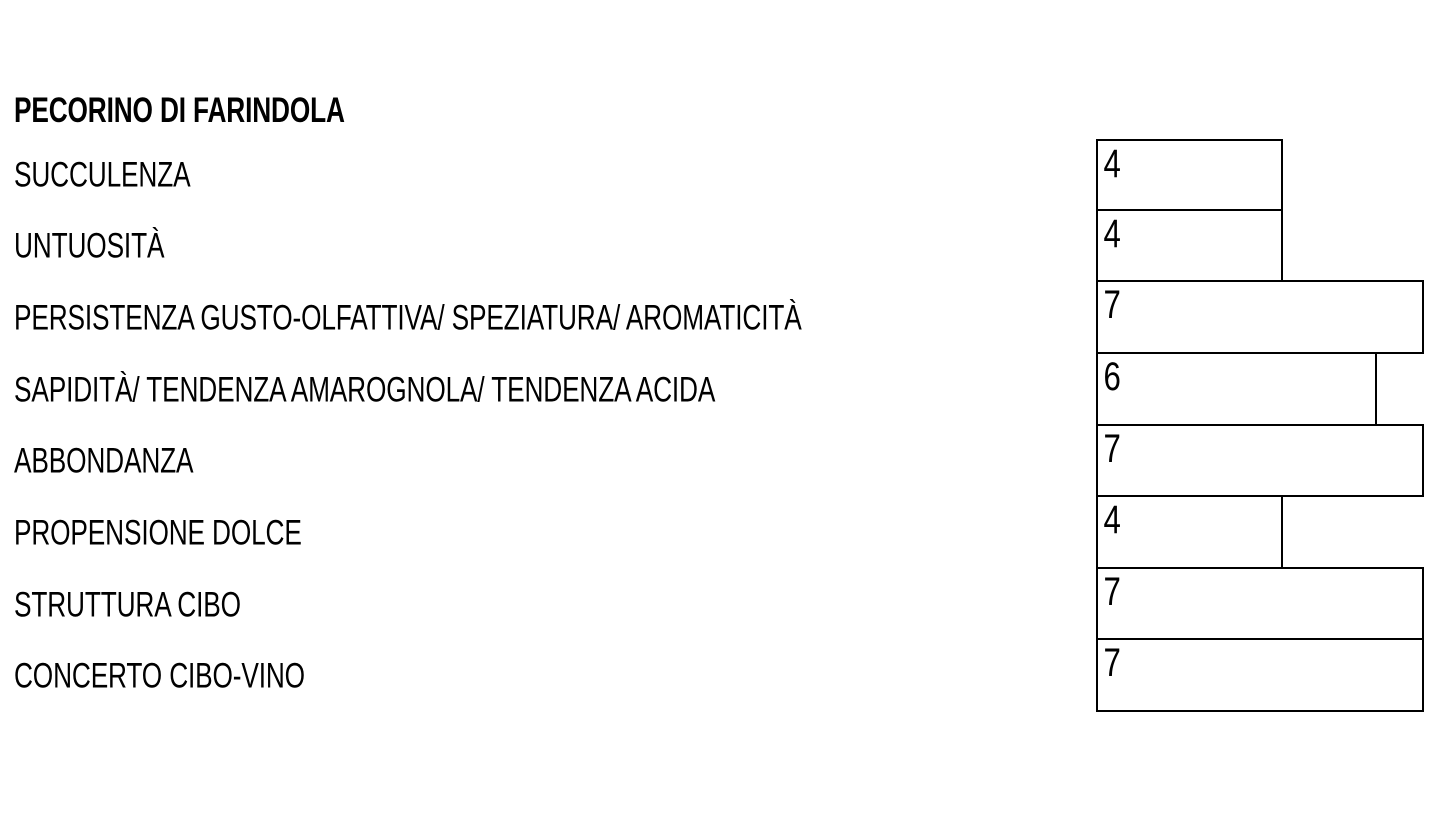  What do you see at coordinates (102, 175) in the screenshot?
I see `row-label: SUCCULENZA` at bounding box center [102, 175].